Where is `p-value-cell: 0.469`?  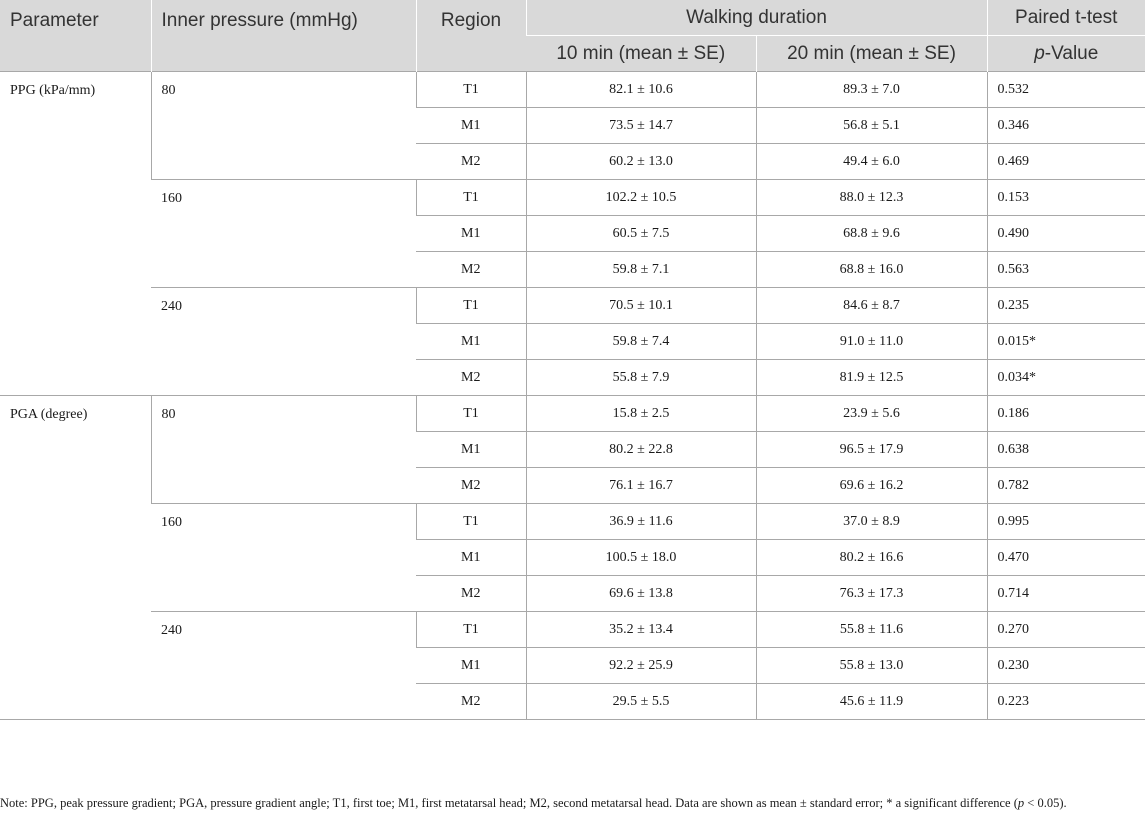
p-value-cell: 0.469 is located at coordinates (1065, 161).